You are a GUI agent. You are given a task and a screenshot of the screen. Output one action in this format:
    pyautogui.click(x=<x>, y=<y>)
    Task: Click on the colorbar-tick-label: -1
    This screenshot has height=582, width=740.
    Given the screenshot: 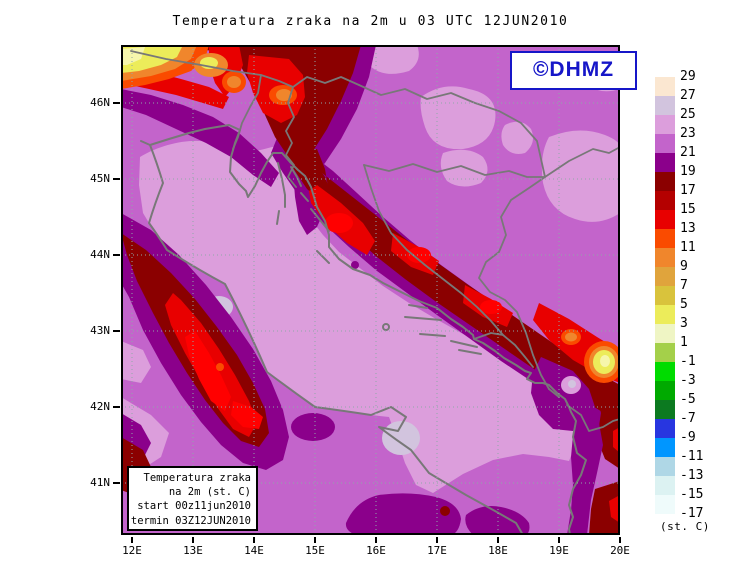 What is the action you would take?
    pyautogui.click(x=688, y=361)
    